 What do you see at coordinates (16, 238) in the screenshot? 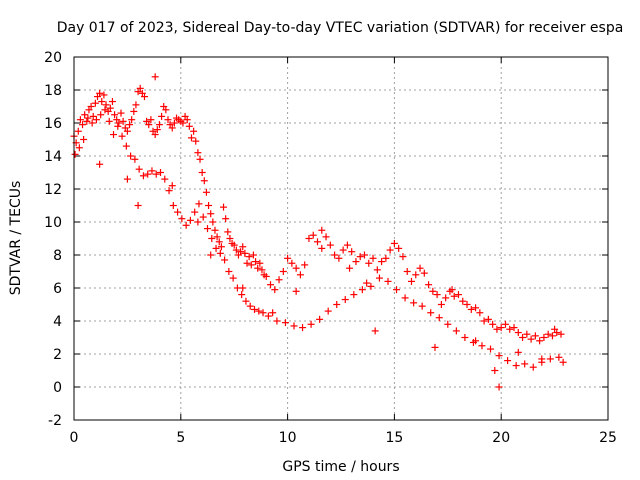
I see `y-axis-label: SDTVAR / TECUs` at bounding box center [16, 238].